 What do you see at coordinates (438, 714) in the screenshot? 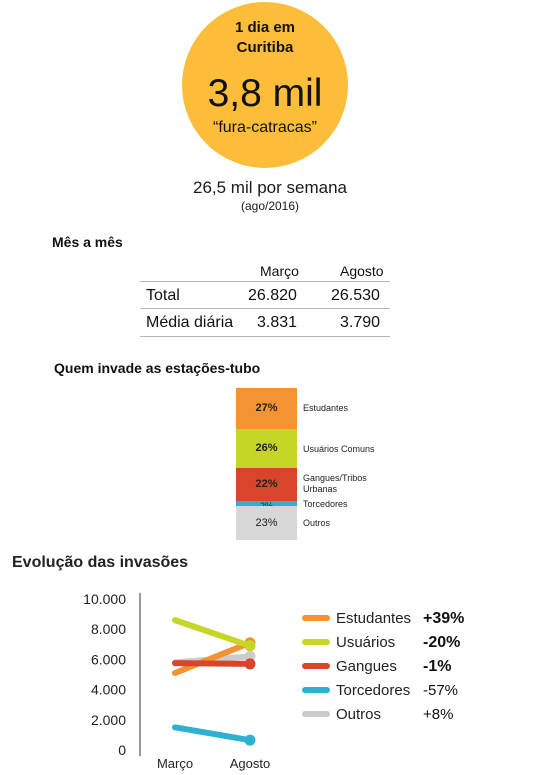
I see `legend-change: +8%` at bounding box center [438, 714].